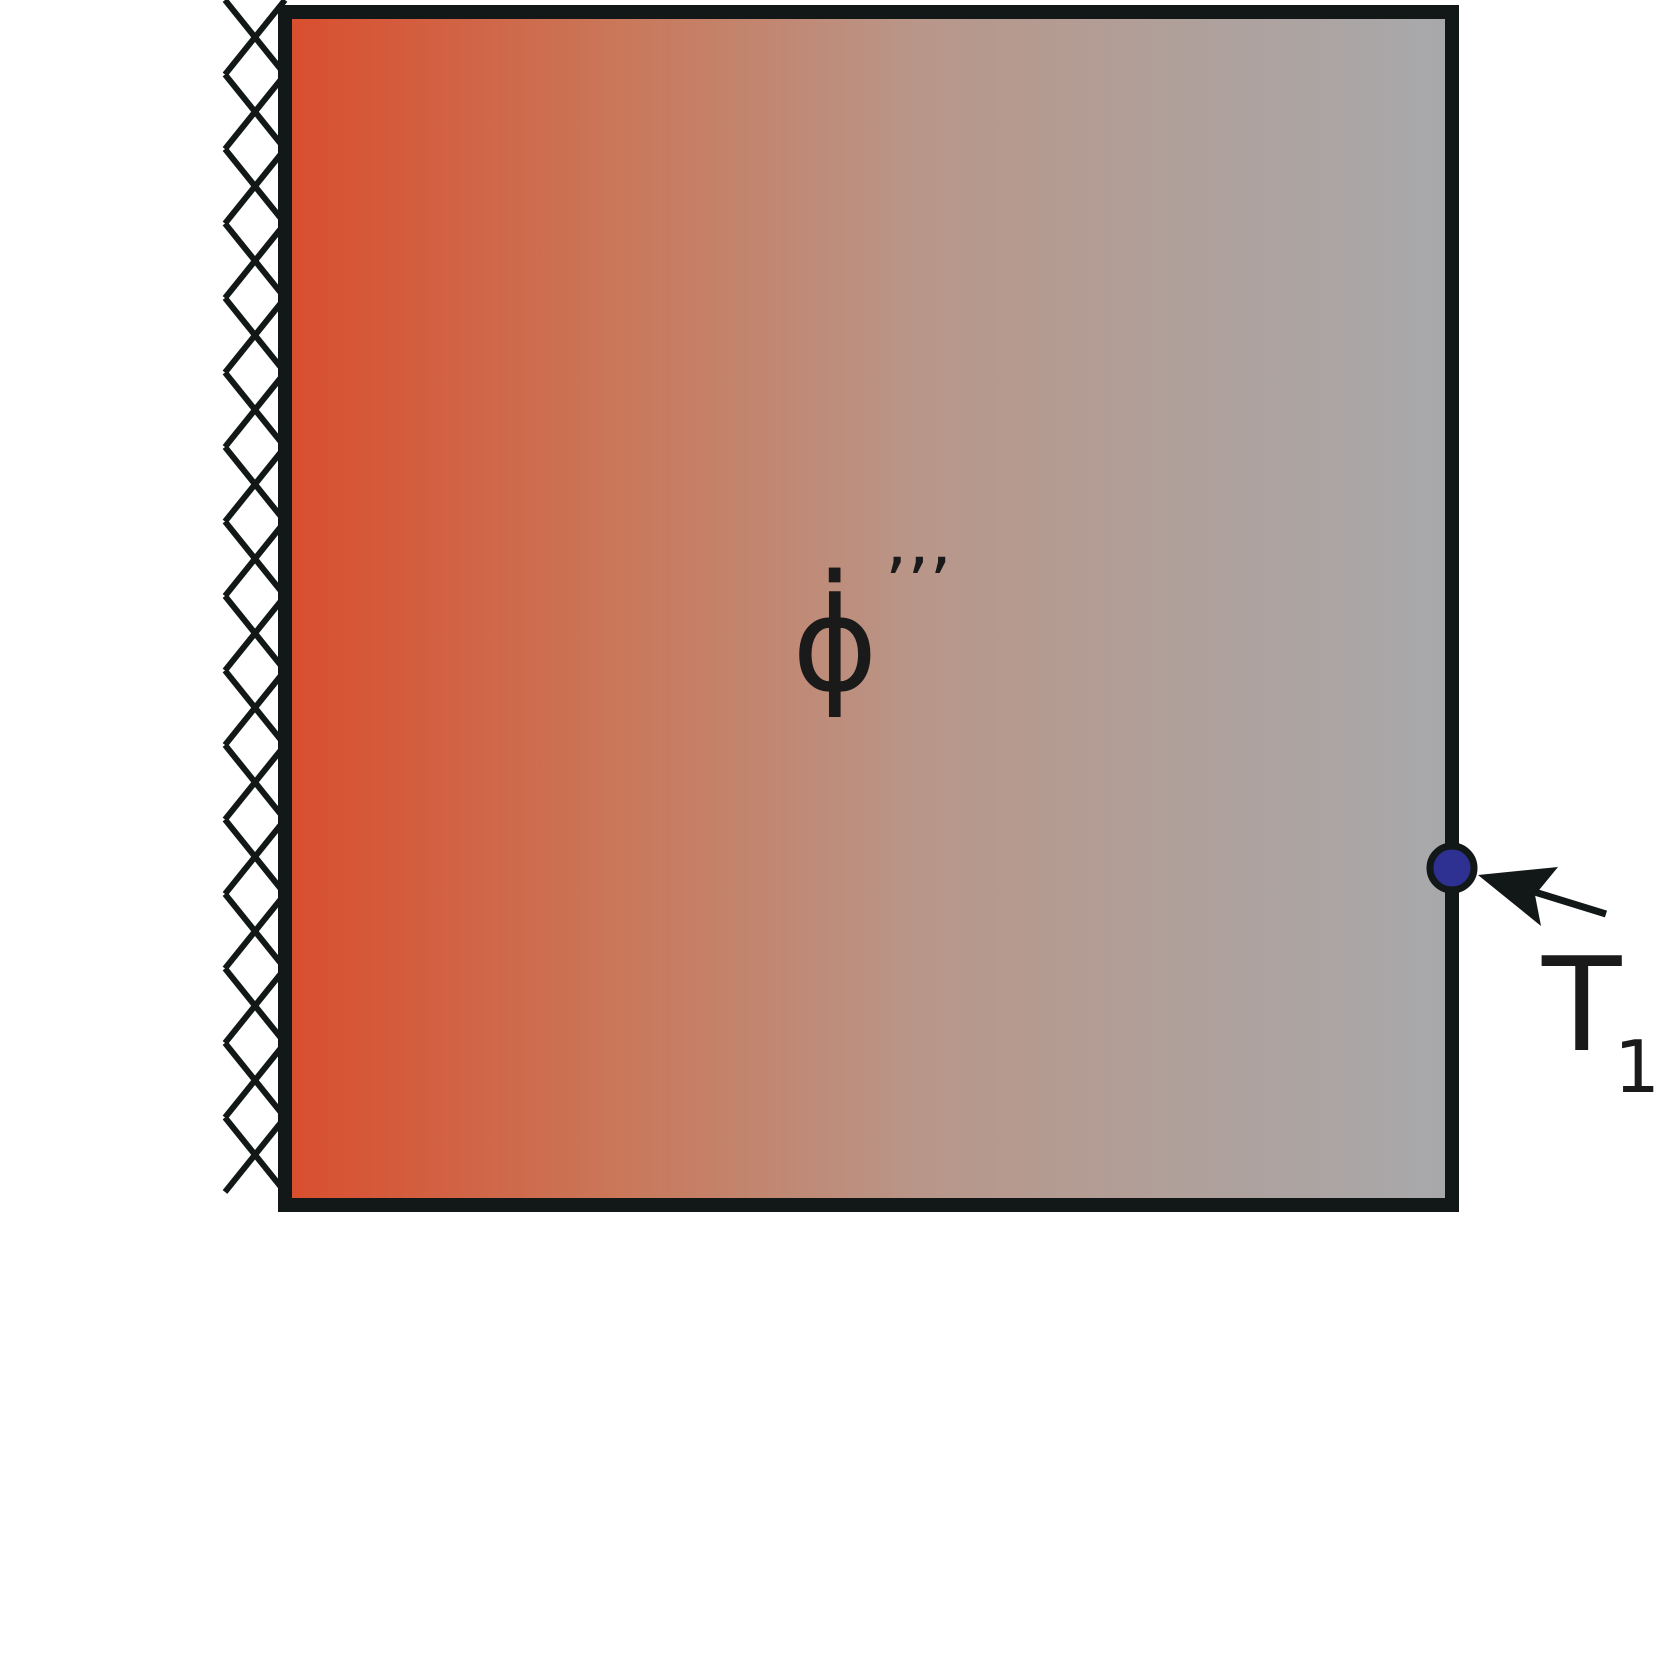 This screenshot has height=1667, width=1667. Describe the element at coordinates (918, 584) in the screenshot. I see `heat-generation-superscript: ’’’` at that location.